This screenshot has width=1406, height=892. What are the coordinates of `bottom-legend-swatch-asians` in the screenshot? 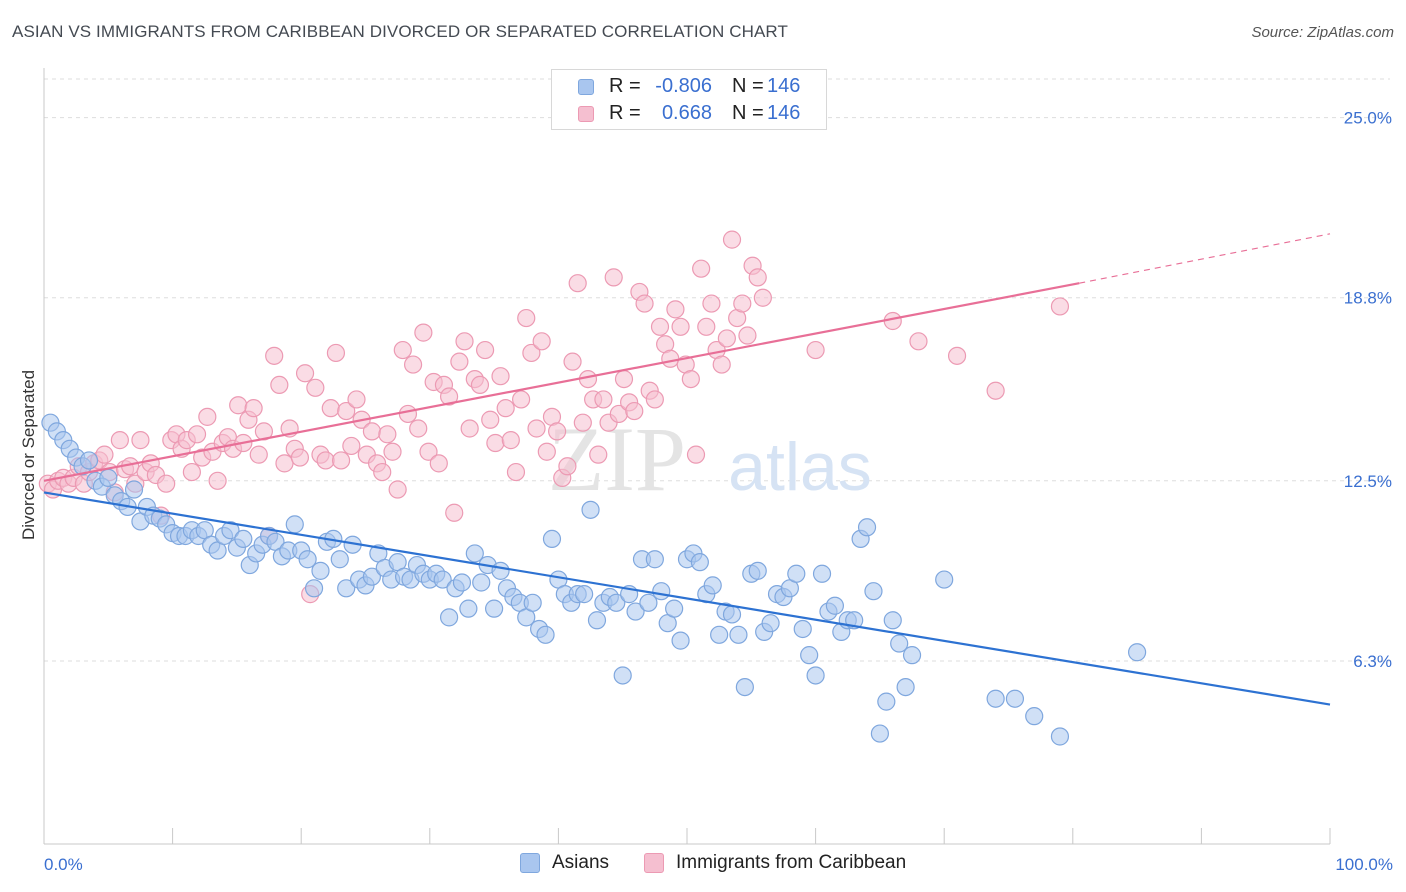 It's located at (530, 863).